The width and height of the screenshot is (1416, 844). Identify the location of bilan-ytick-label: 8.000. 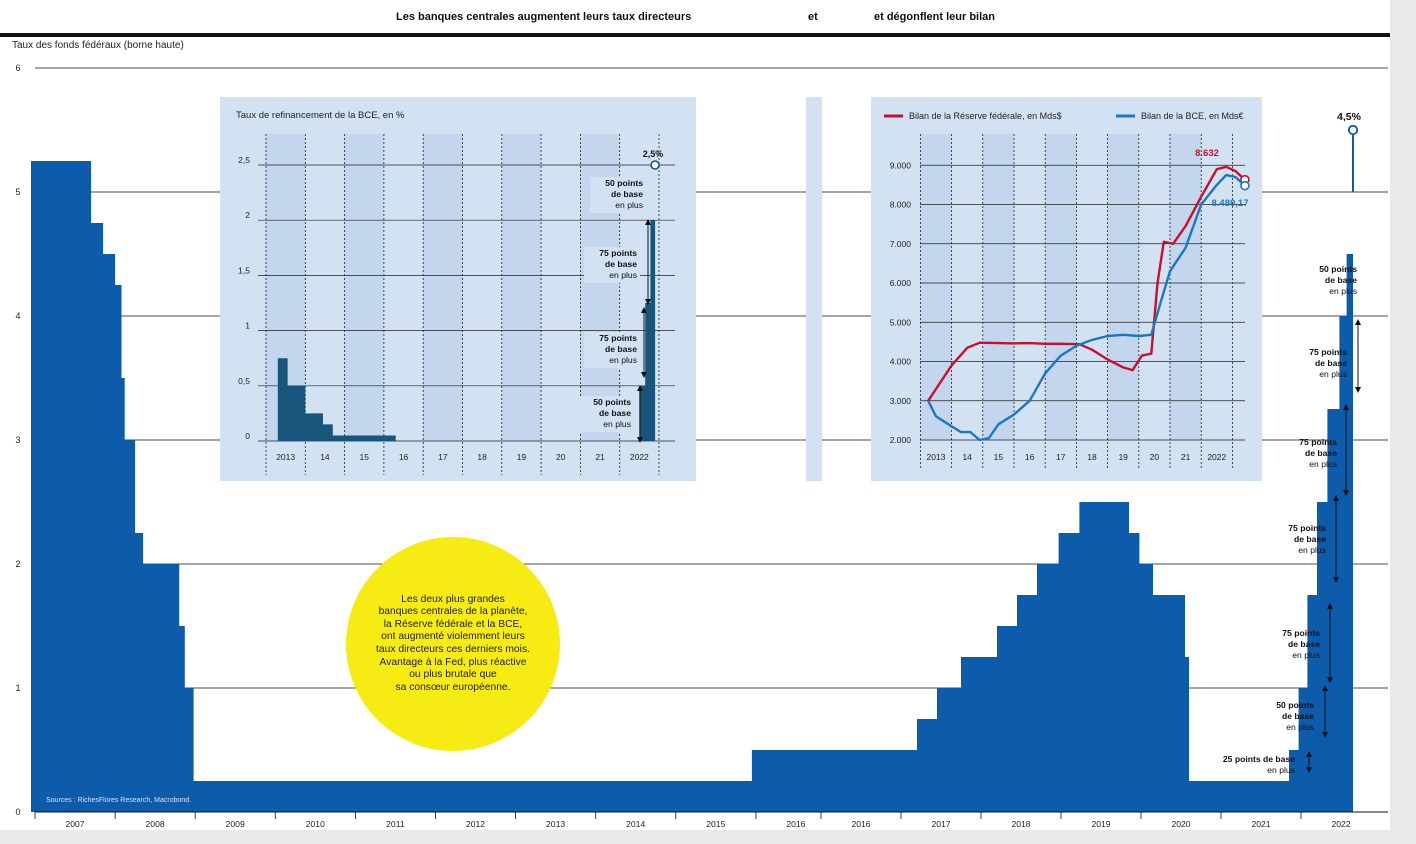
(901, 205).